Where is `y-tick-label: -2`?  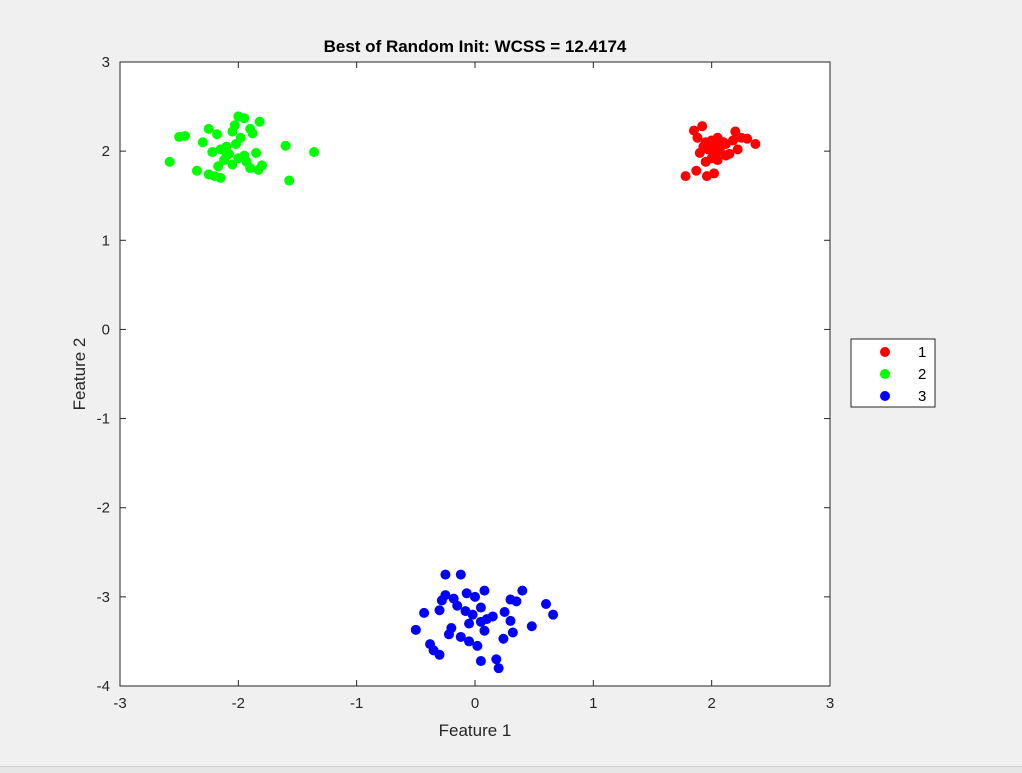
y-tick-label: -2 is located at coordinates (103, 508).